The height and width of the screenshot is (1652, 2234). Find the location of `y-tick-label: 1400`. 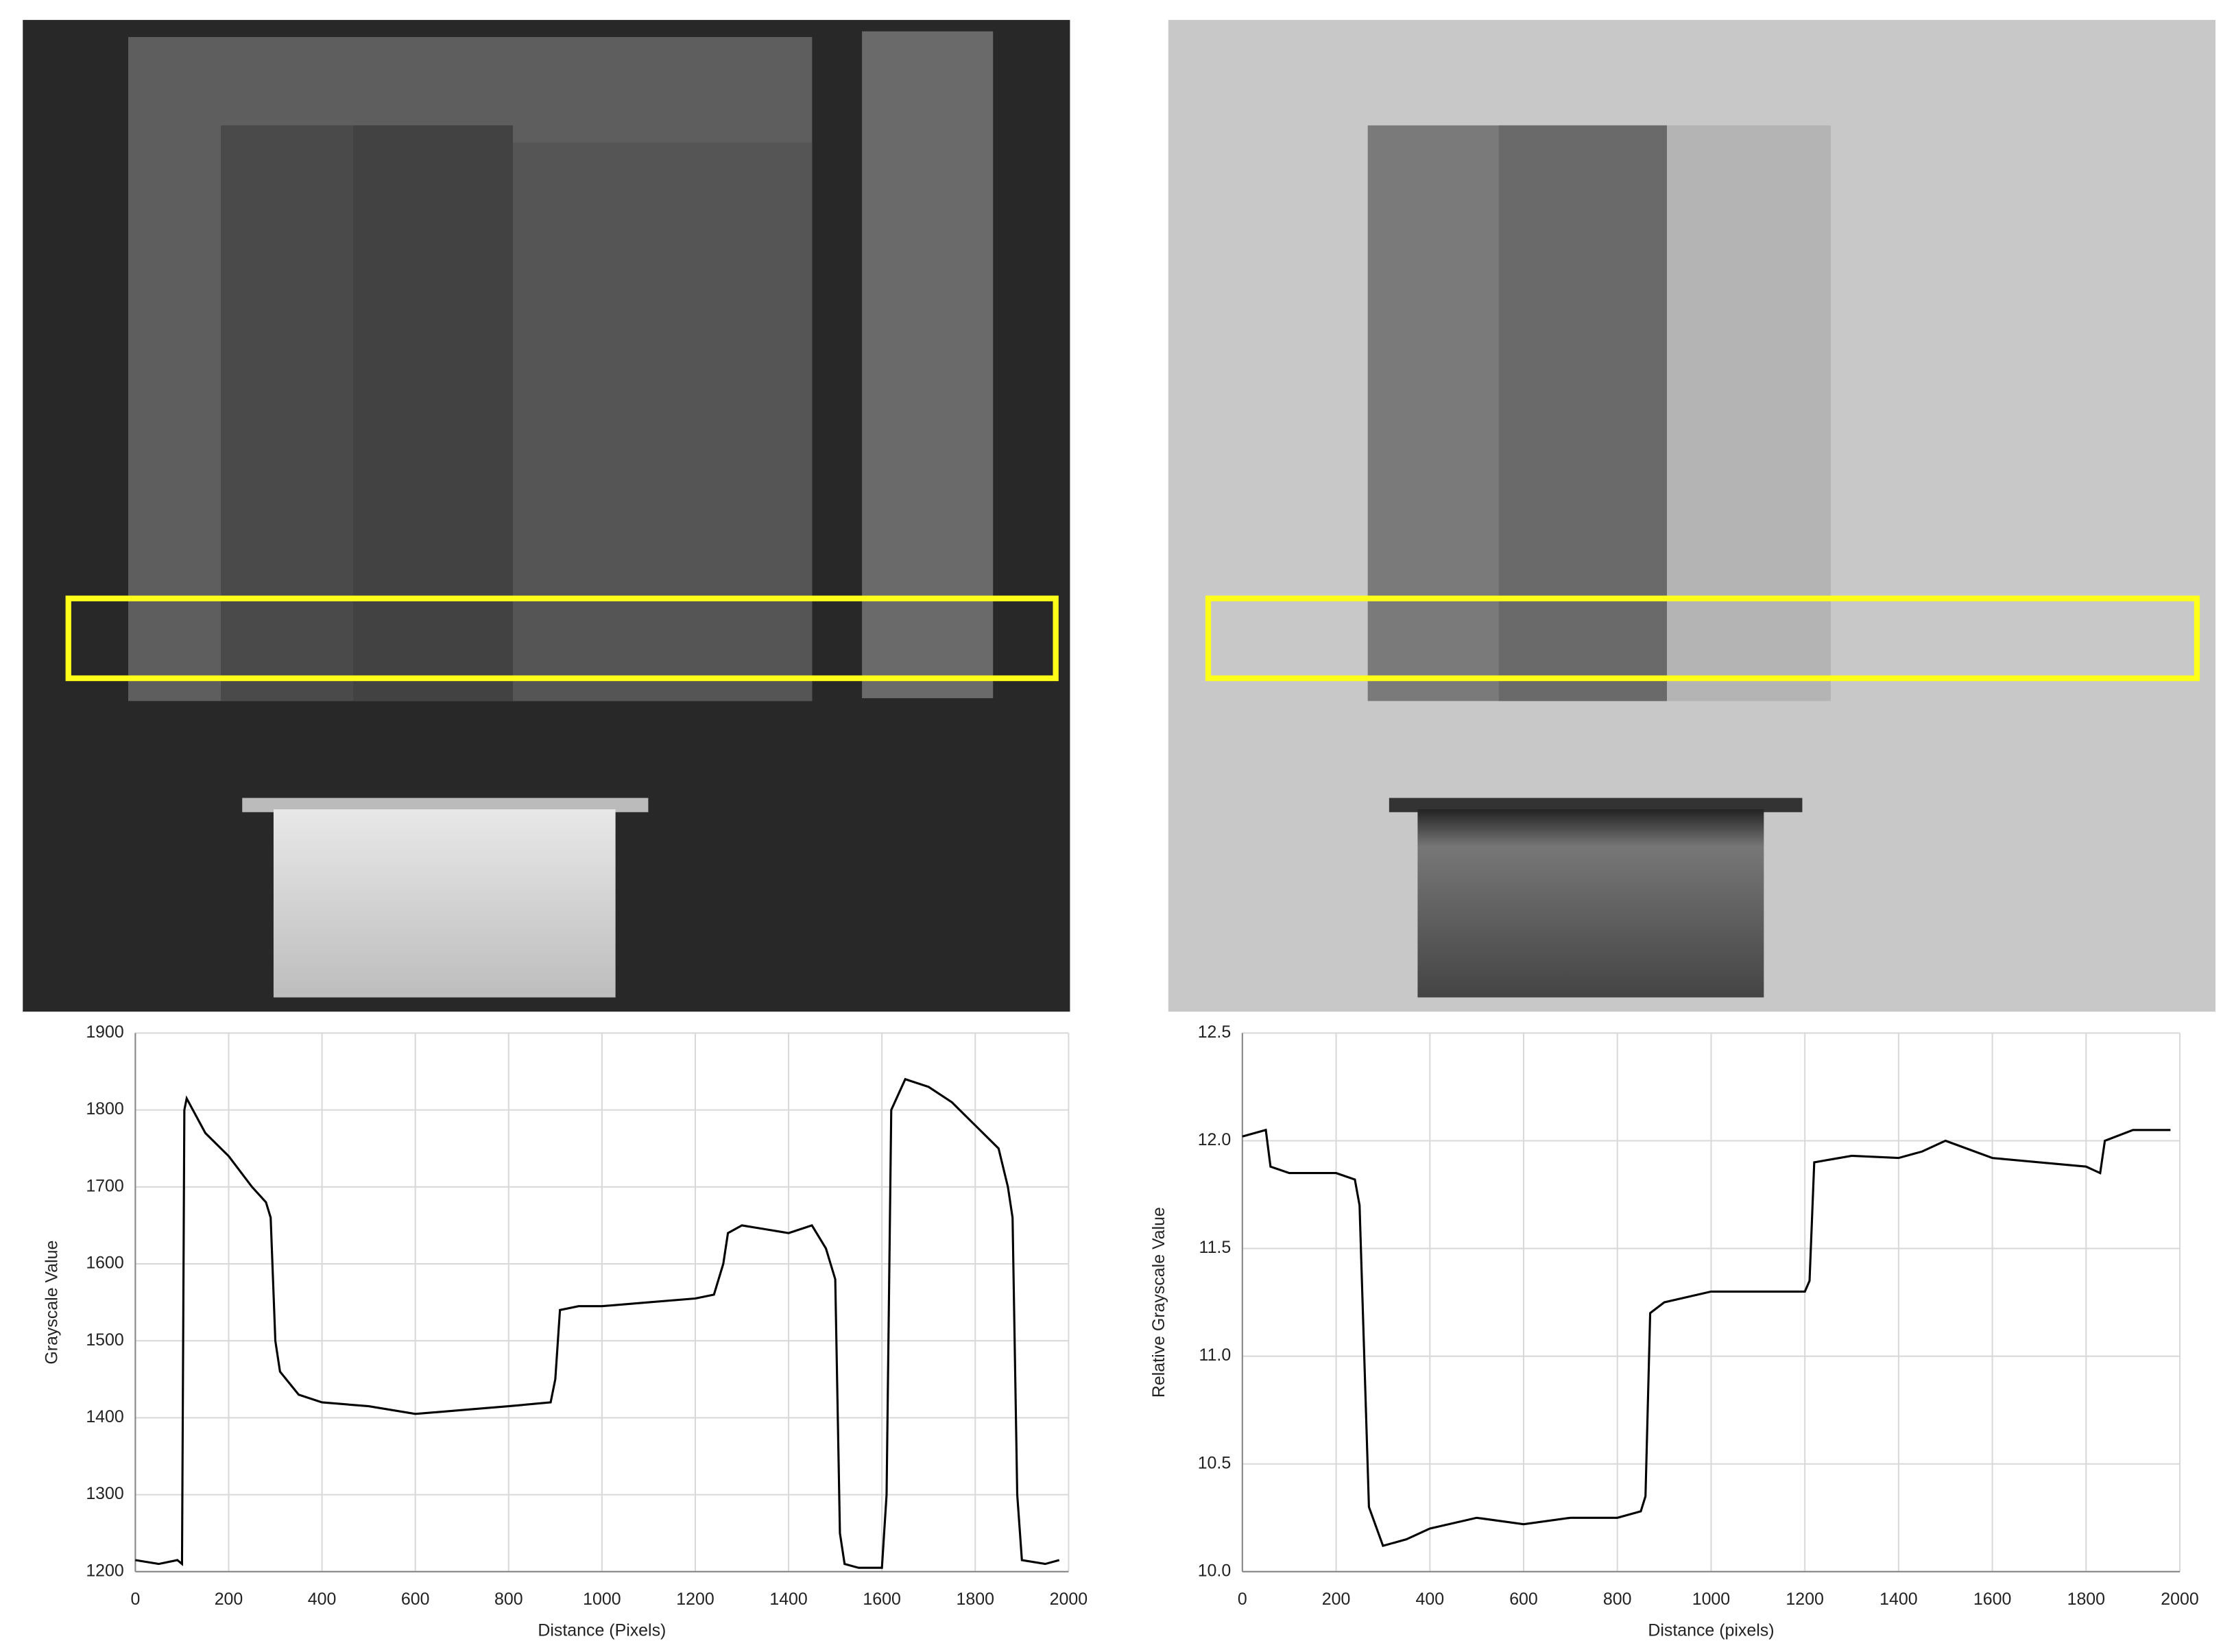

y-tick-label: 1400 is located at coordinates (105, 1416).